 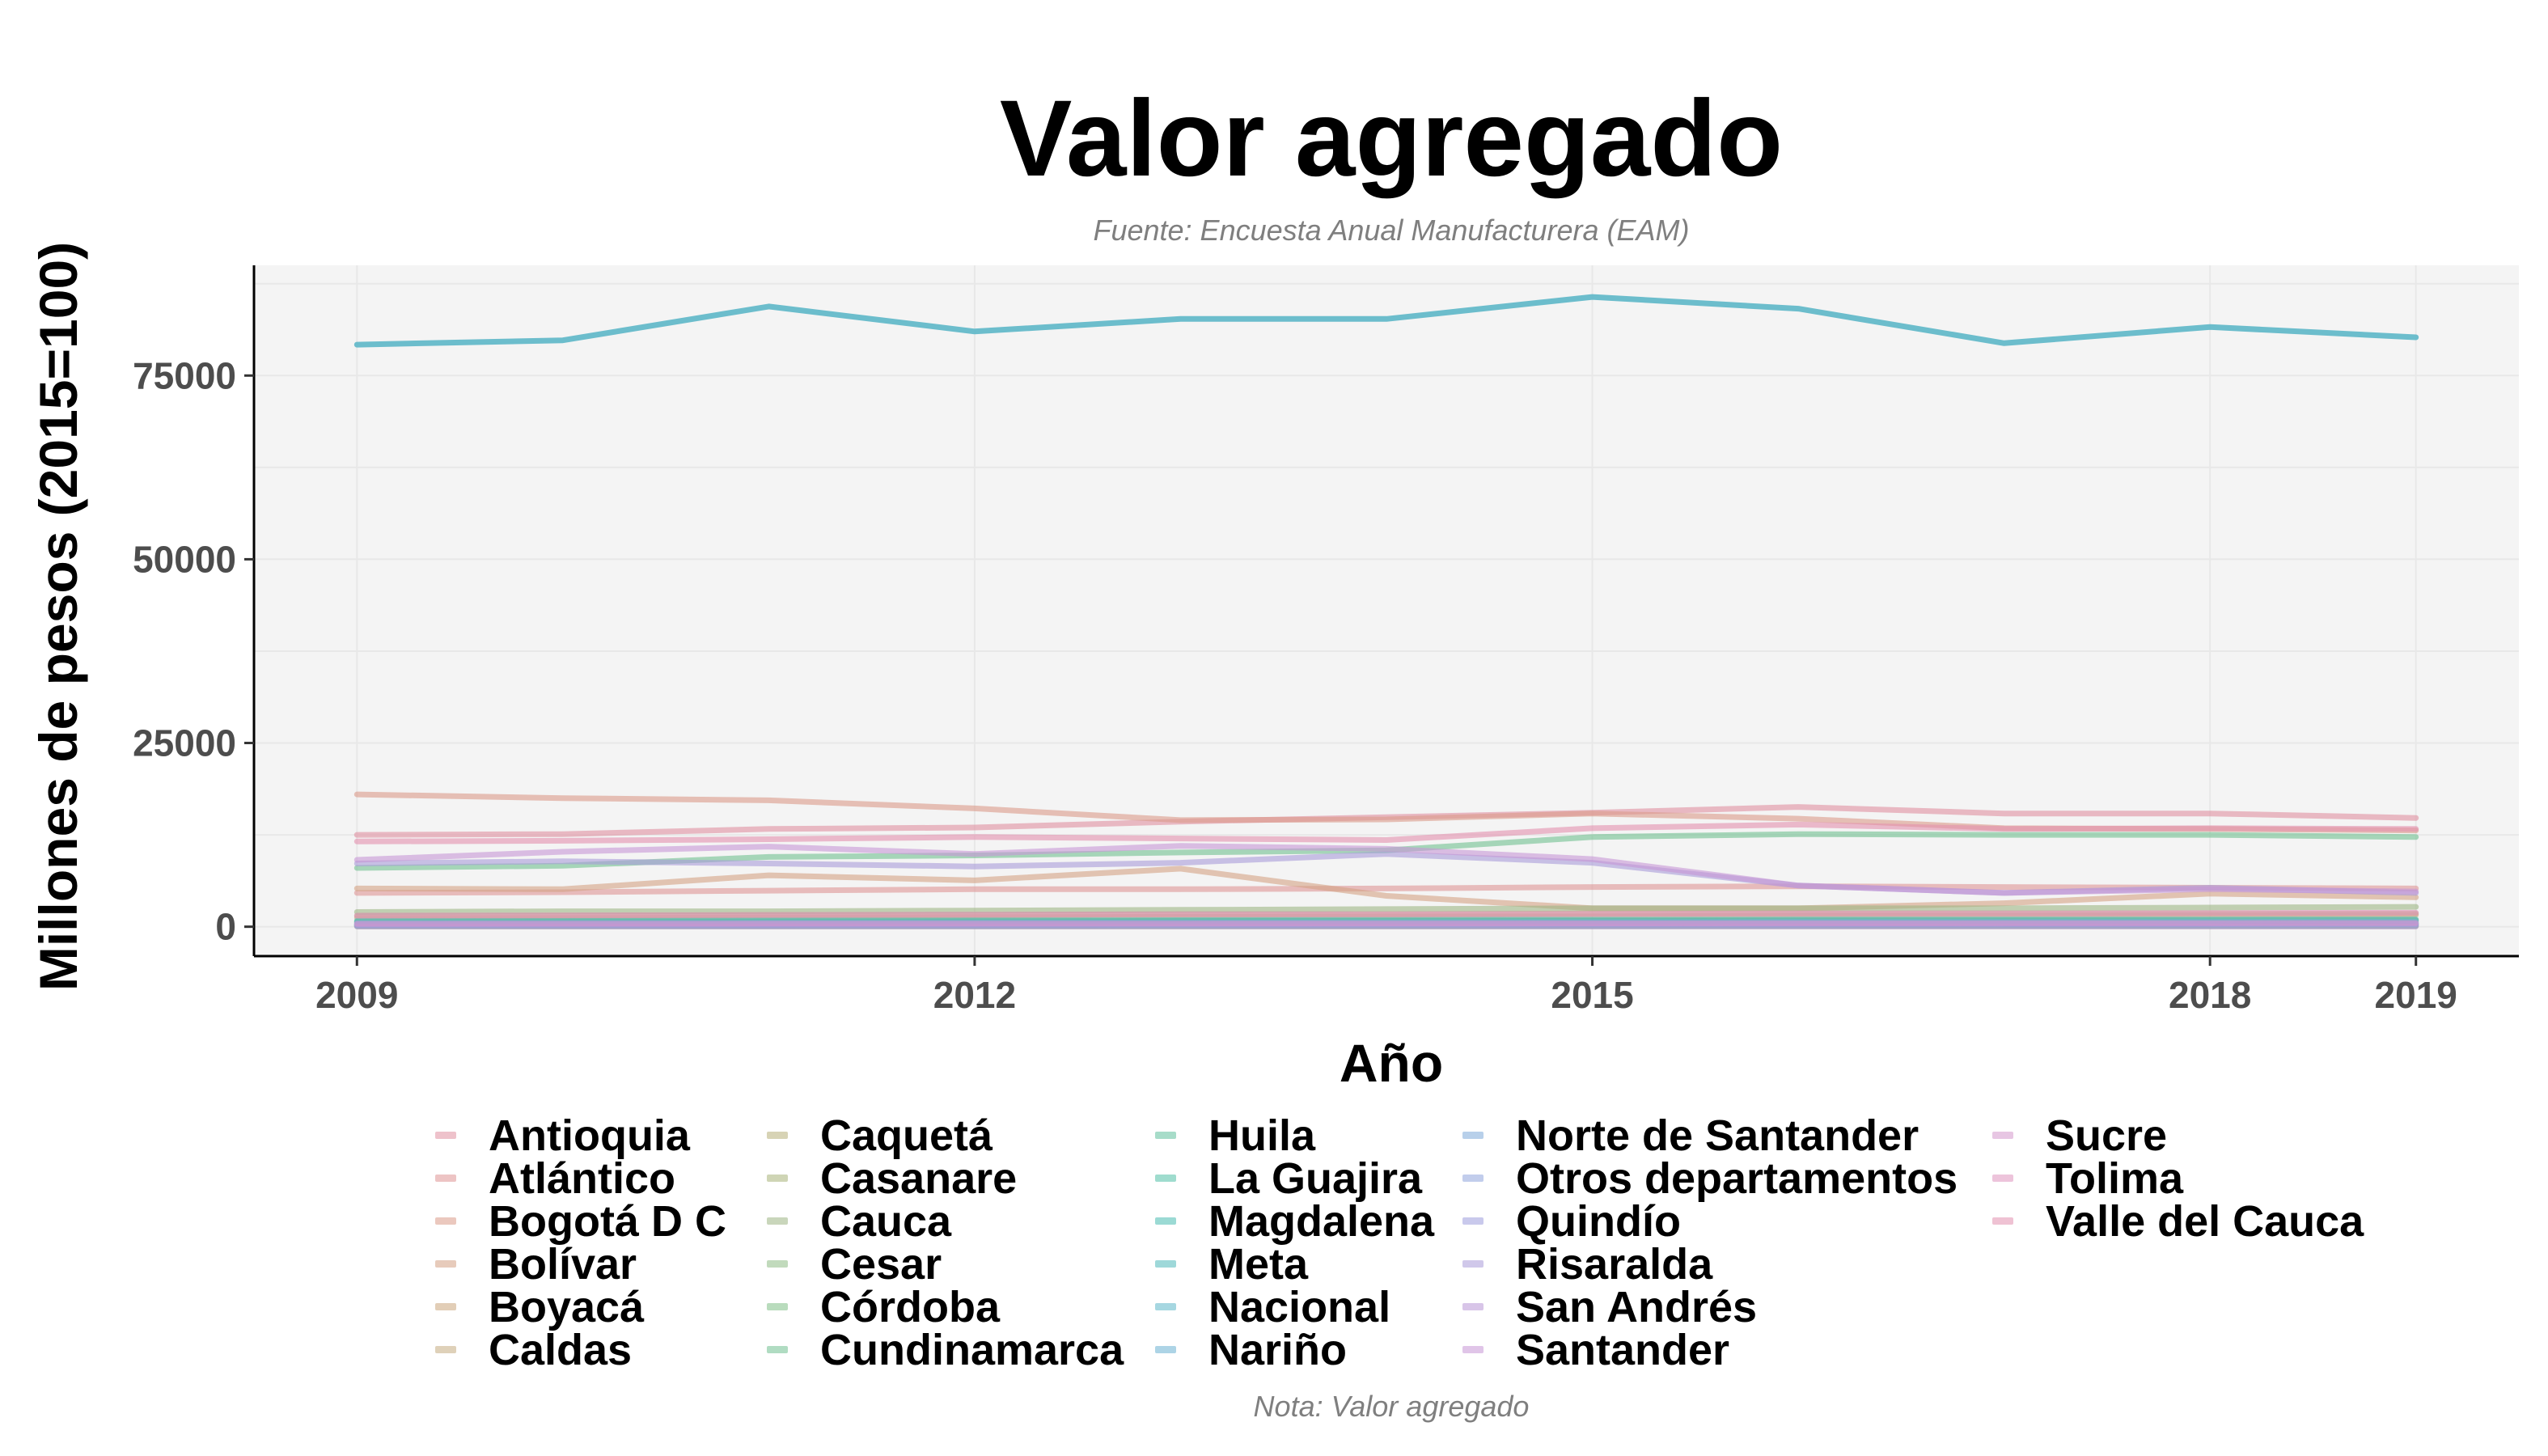 I want to click on legend-item: Boyacá, so click(x=577, y=1307).